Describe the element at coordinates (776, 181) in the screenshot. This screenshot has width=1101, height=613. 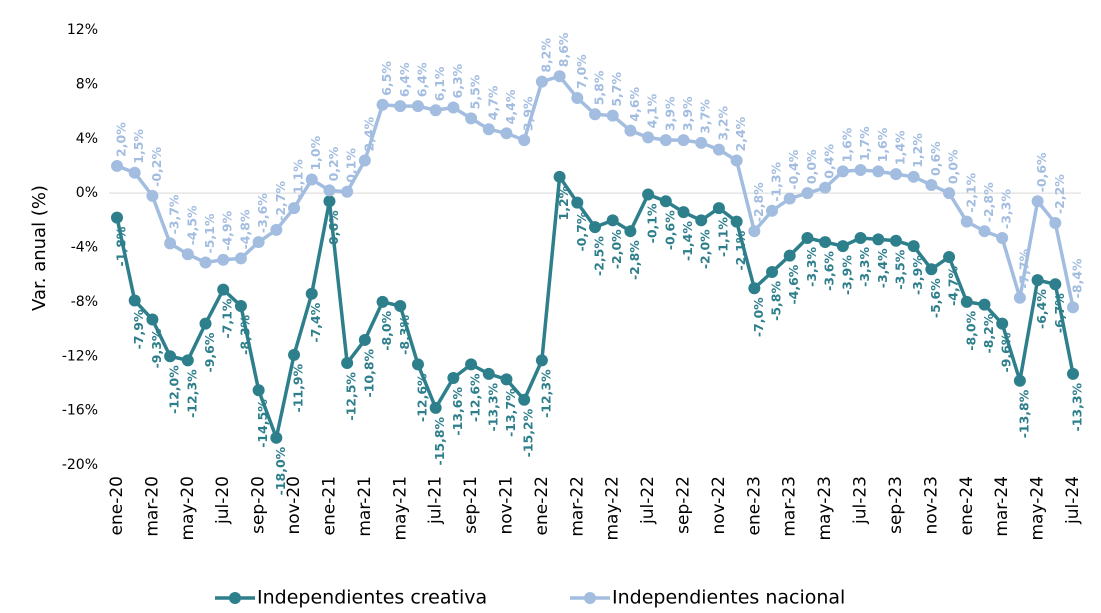
I see `value-label: -1,3%` at that location.